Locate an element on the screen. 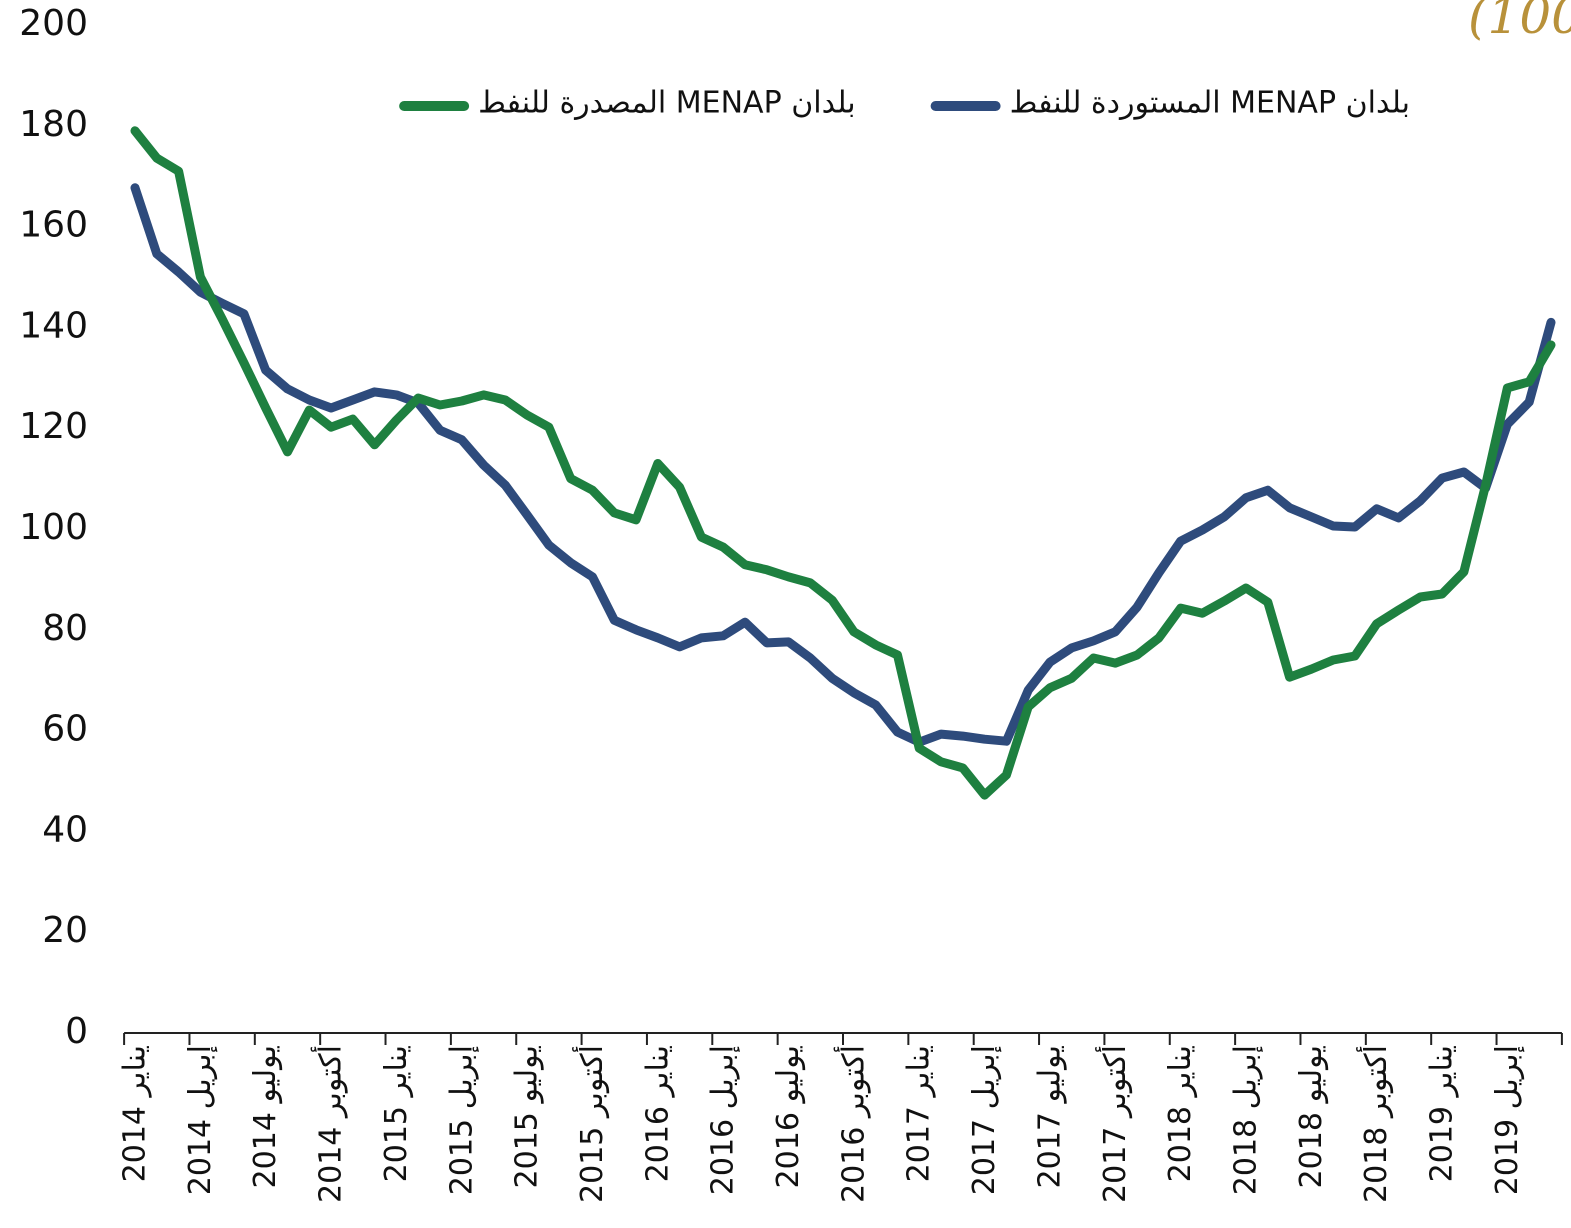  y-tick-label: 100 is located at coordinates (53, 527).